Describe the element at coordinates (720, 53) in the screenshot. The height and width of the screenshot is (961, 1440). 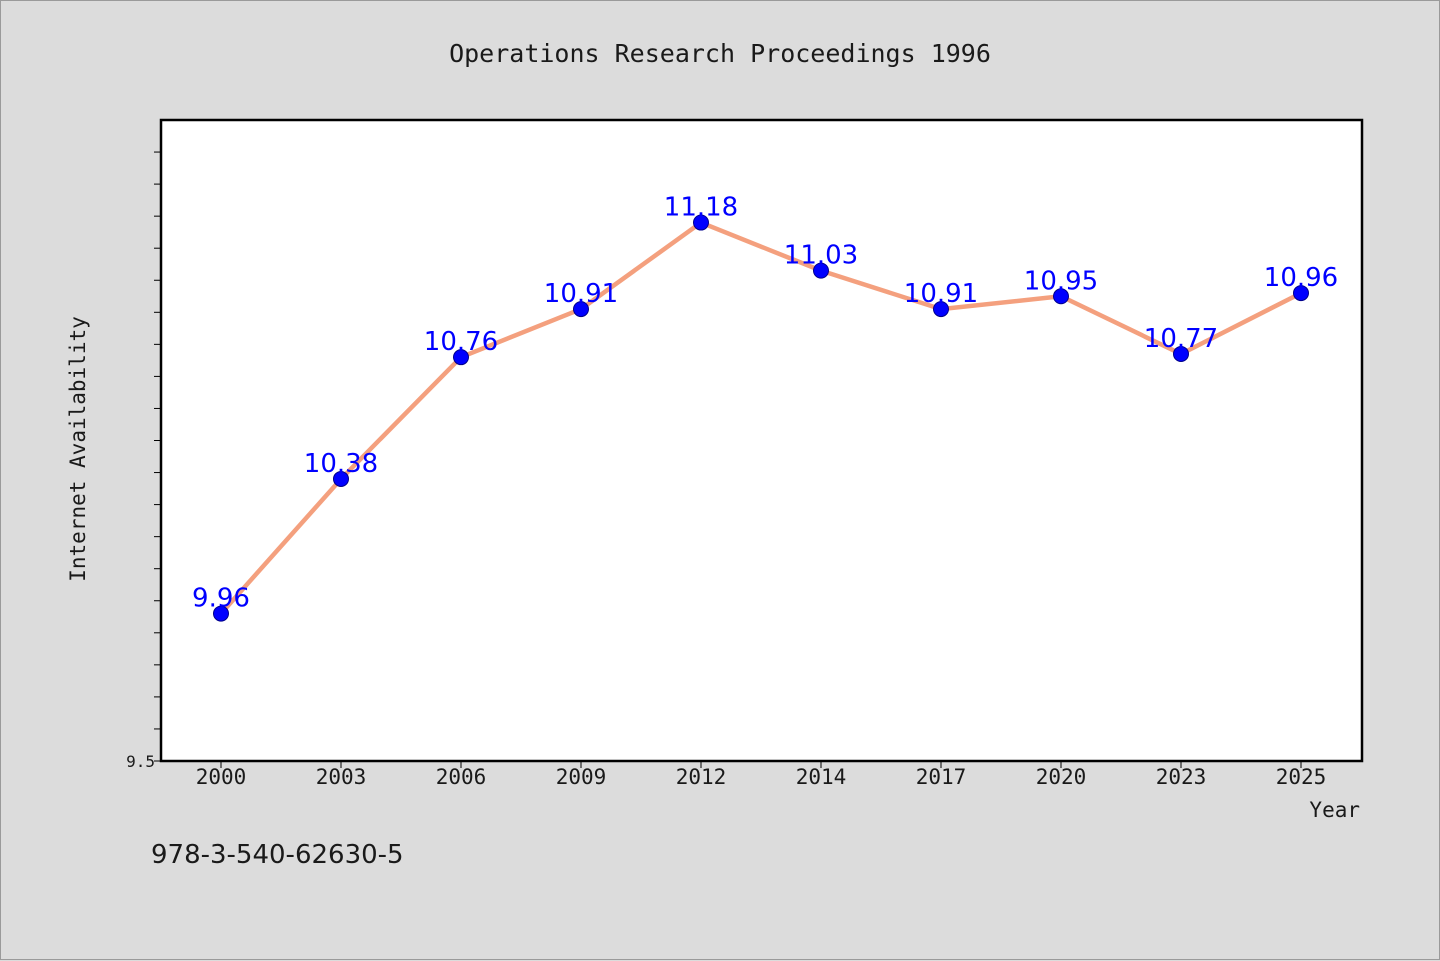
I see `chart-title: Operations Research Proceedings 1996` at that location.